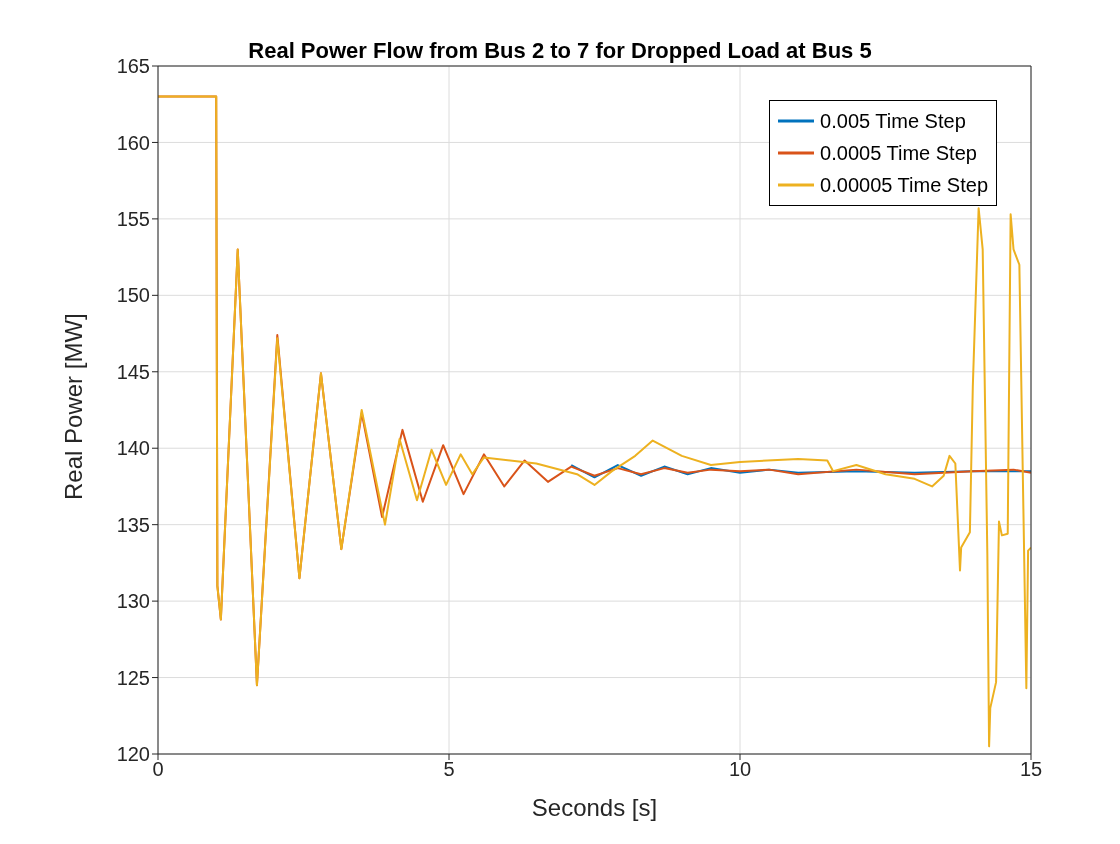  I want to click on x-tick-label: 15, so click(1031, 769).